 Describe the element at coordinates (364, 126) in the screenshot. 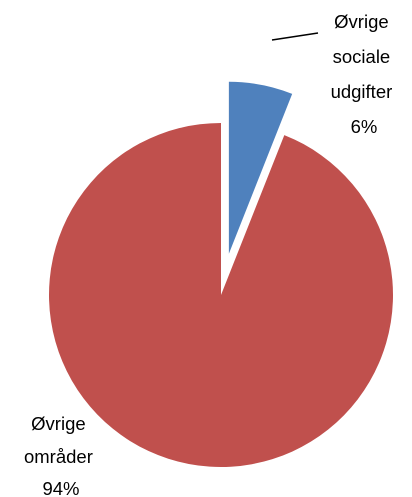

I see `slice-value-label: 6%` at that location.